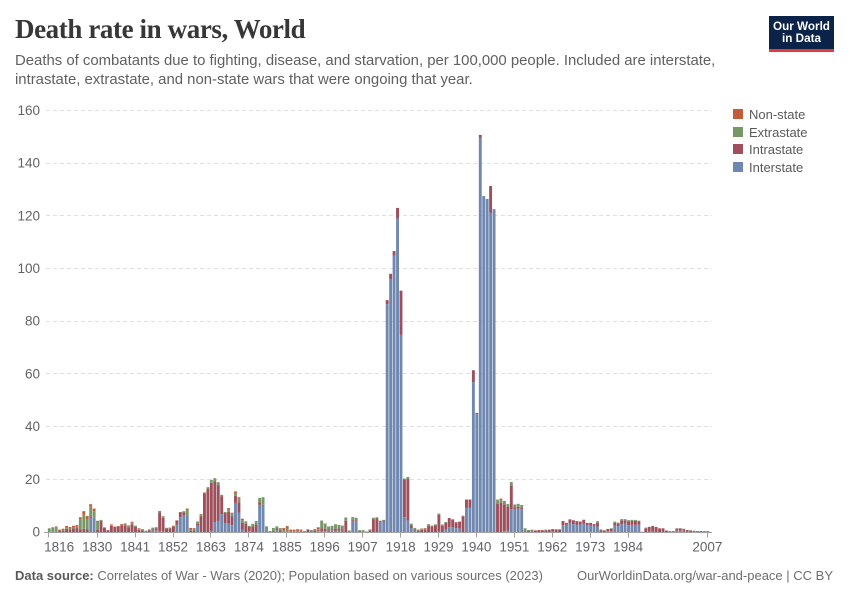  I want to click on svg-text: 1816, so click(59, 547).